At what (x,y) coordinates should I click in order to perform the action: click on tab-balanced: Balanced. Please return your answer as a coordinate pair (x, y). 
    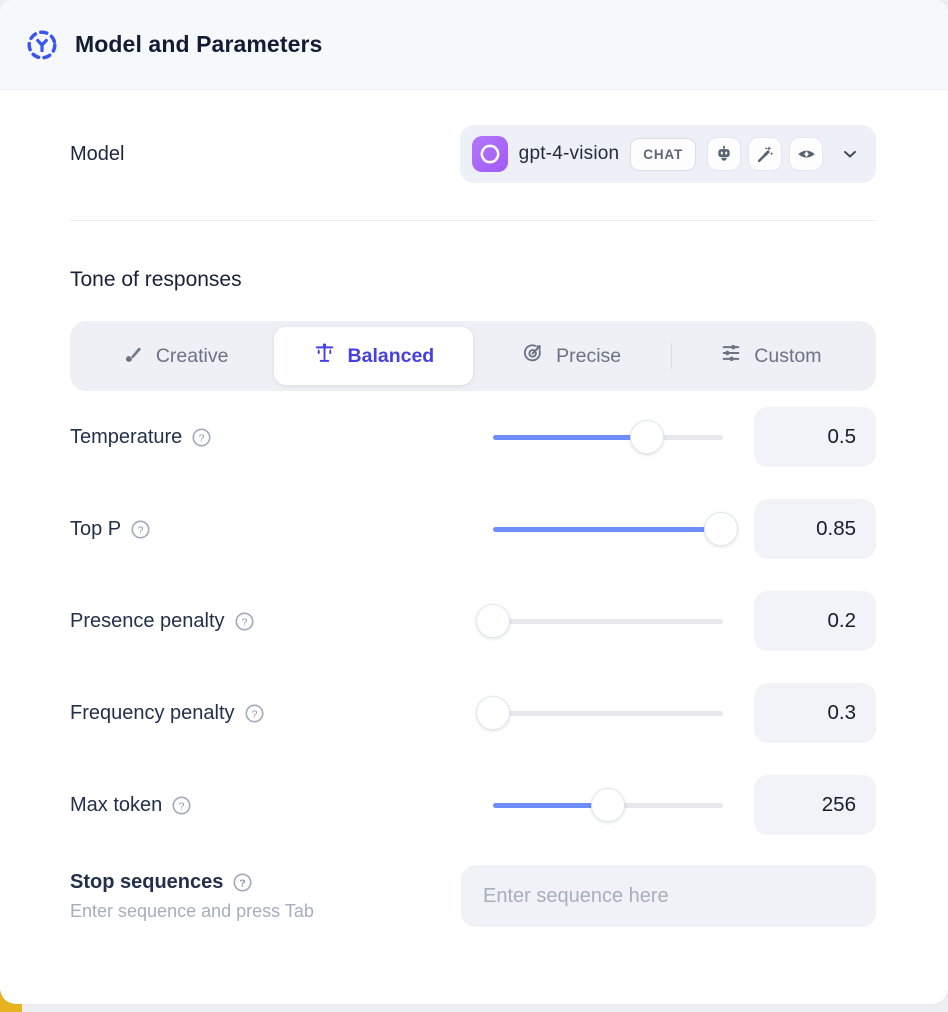
    Looking at the image, I should click on (373, 356).